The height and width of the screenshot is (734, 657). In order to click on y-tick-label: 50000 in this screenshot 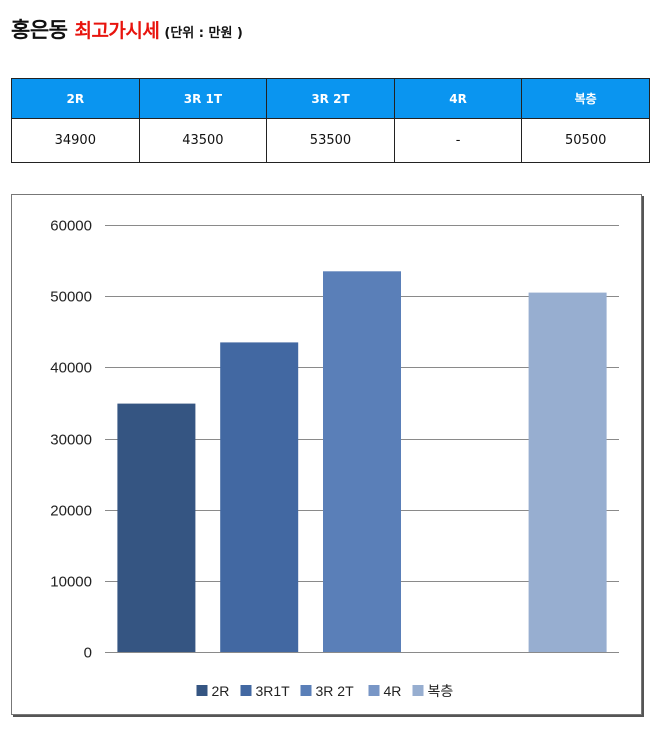, I will do `click(71, 297)`.